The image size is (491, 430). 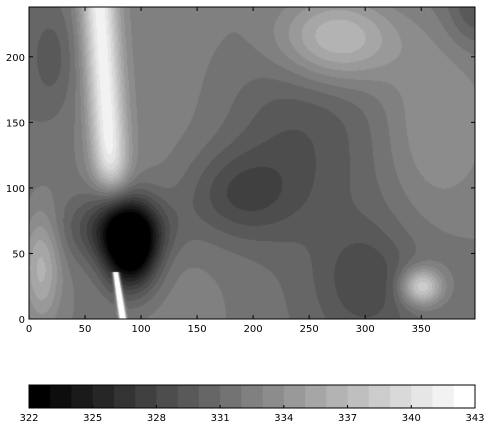 I want to click on colorbar-frame, so click(x=252, y=396).